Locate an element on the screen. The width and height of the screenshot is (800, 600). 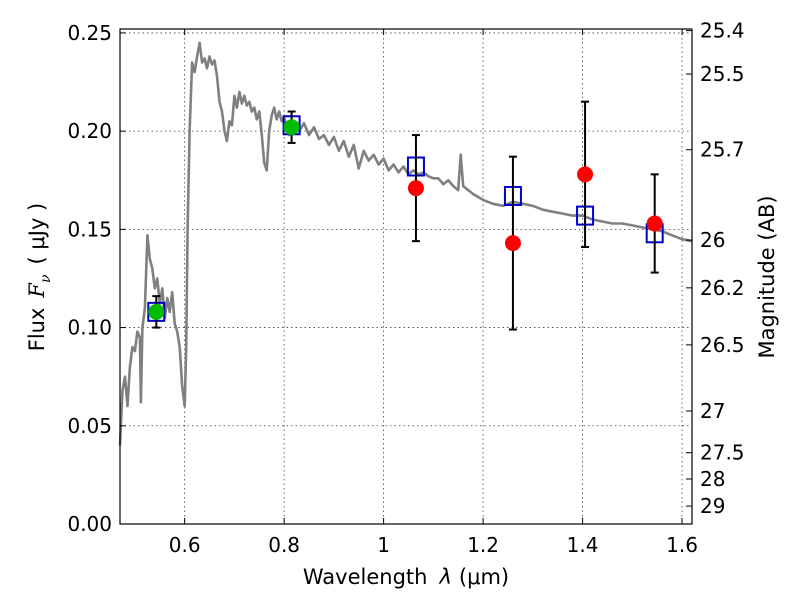
mag-tick-label: 25.4 is located at coordinates (722, 31).